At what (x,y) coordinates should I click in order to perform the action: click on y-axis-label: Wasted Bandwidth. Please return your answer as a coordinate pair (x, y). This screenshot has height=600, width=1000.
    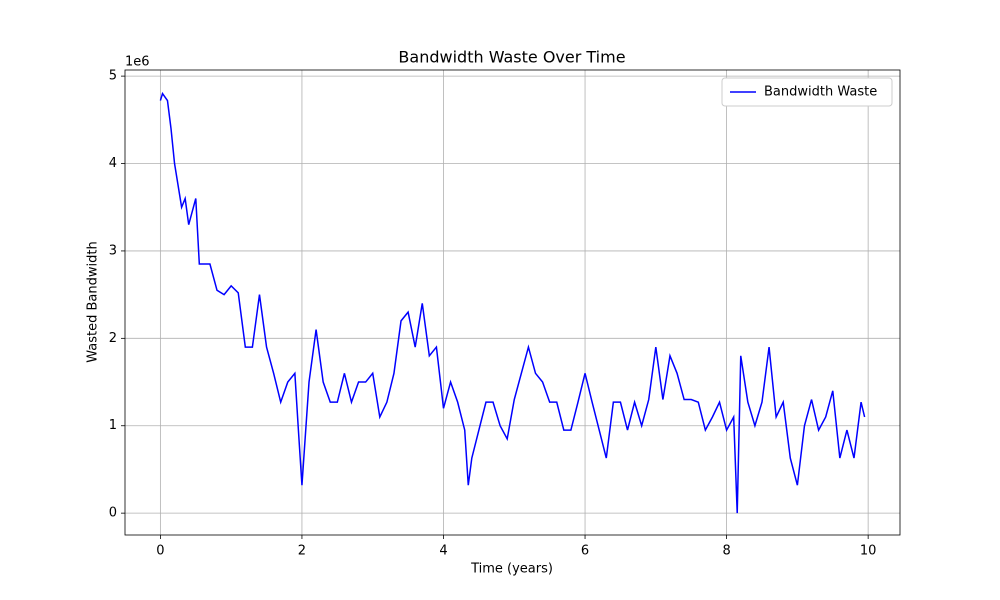
    Looking at the image, I should click on (93, 301).